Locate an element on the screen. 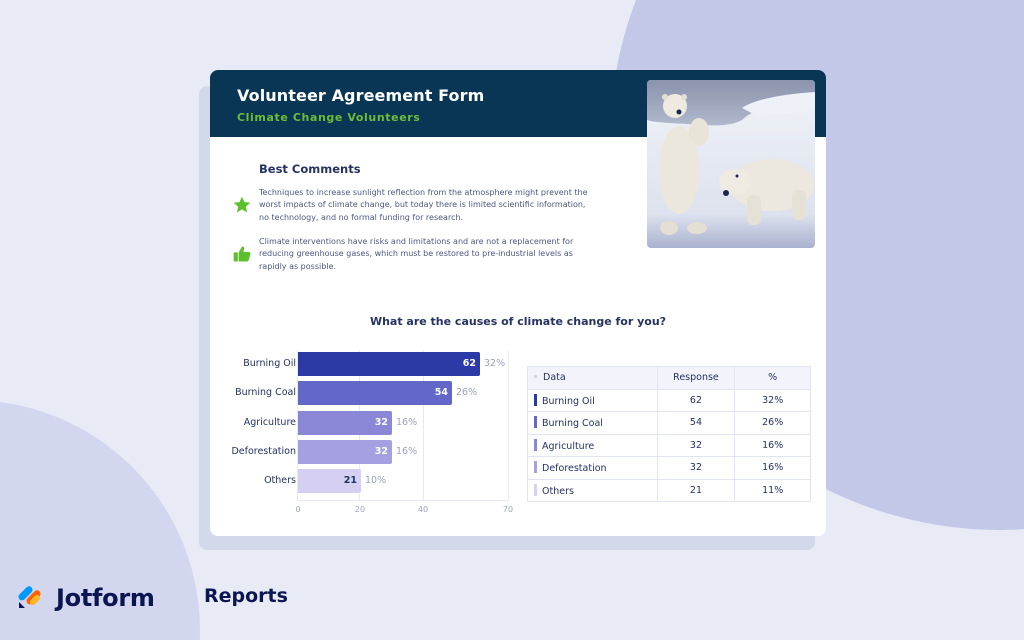 The image size is (1024, 640). bar-value: 62 is located at coordinates (469, 363).